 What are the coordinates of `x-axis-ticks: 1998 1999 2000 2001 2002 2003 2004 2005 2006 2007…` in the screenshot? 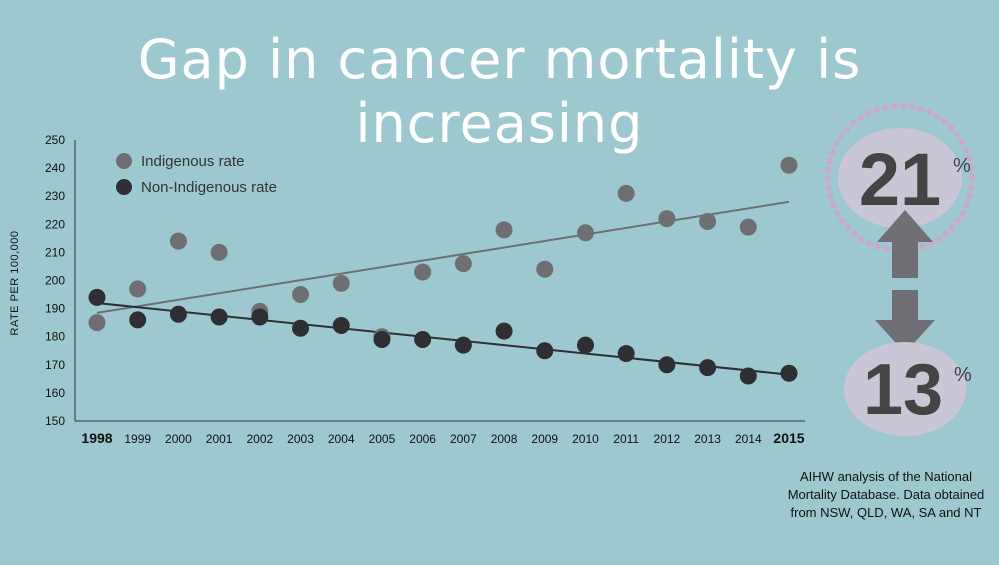 It's located at (442, 438).